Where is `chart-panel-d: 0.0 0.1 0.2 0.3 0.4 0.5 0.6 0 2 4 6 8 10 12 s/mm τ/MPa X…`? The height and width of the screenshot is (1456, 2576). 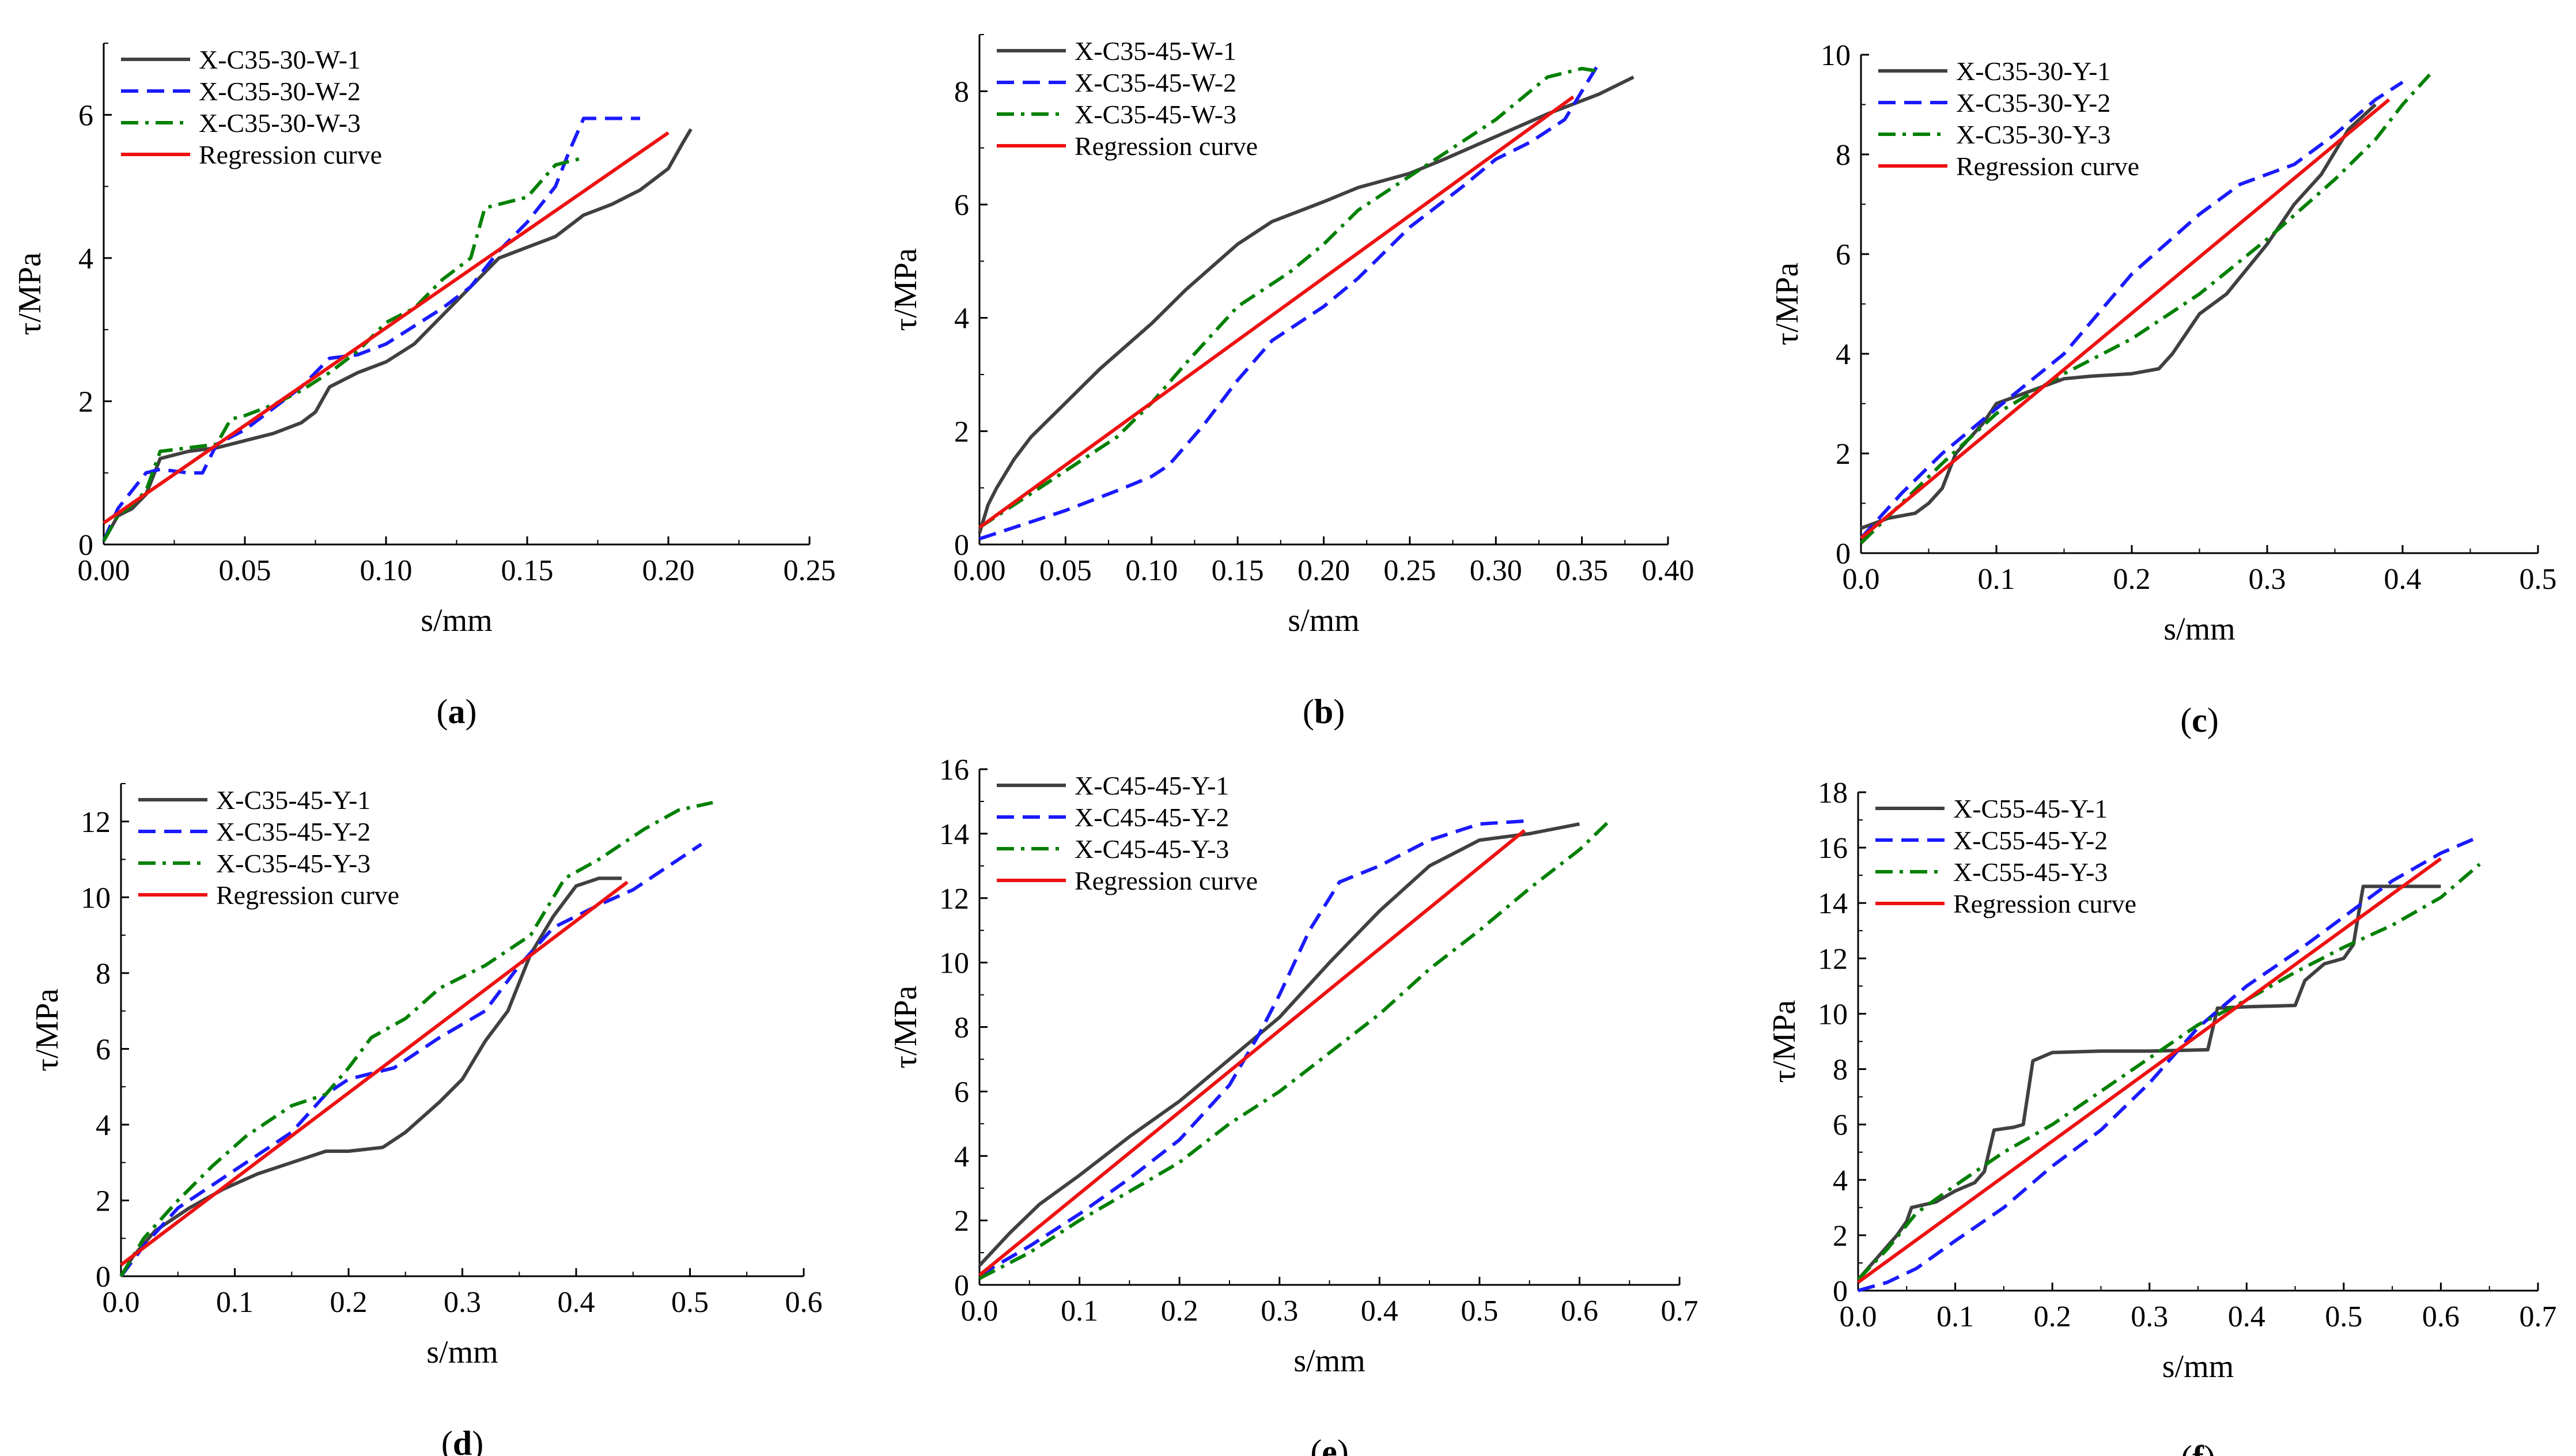
chart-panel-d: 0.0 0.1 0.2 0.3 0.4 0.5 0.6 0 2 4 6 8 10 12 s/mm τ/MPa X… is located at coordinates (426, 1120).